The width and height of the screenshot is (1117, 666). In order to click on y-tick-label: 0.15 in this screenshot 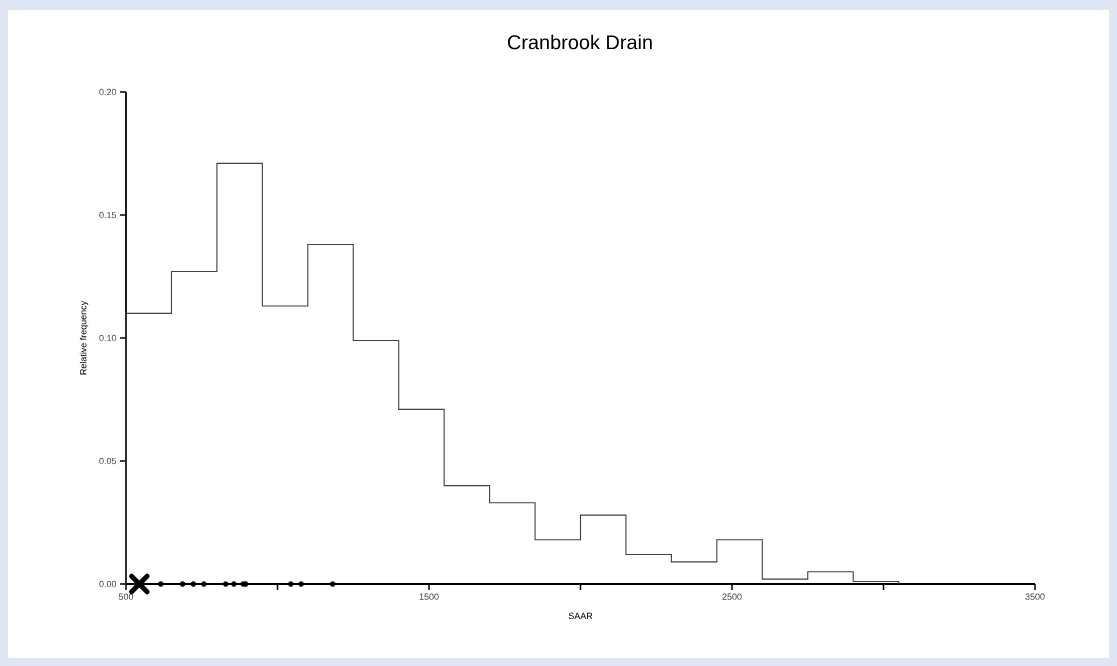, I will do `click(108, 215)`.